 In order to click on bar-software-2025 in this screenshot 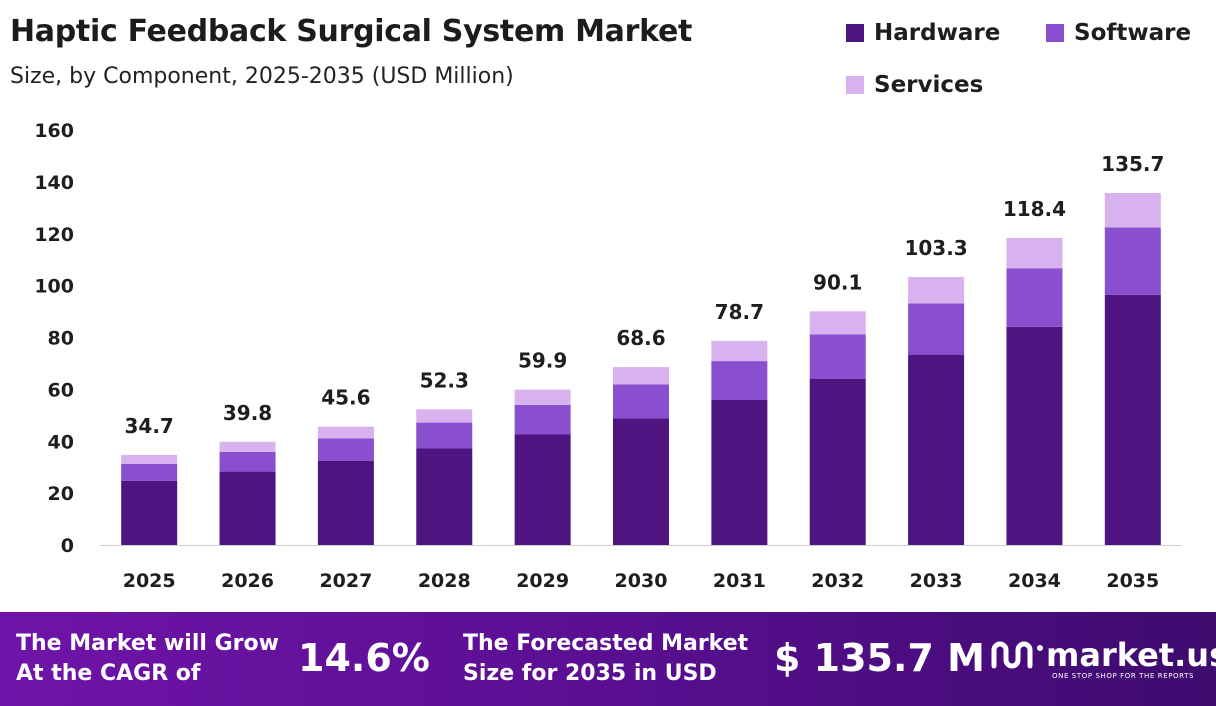, I will do `click(149, 472)`.